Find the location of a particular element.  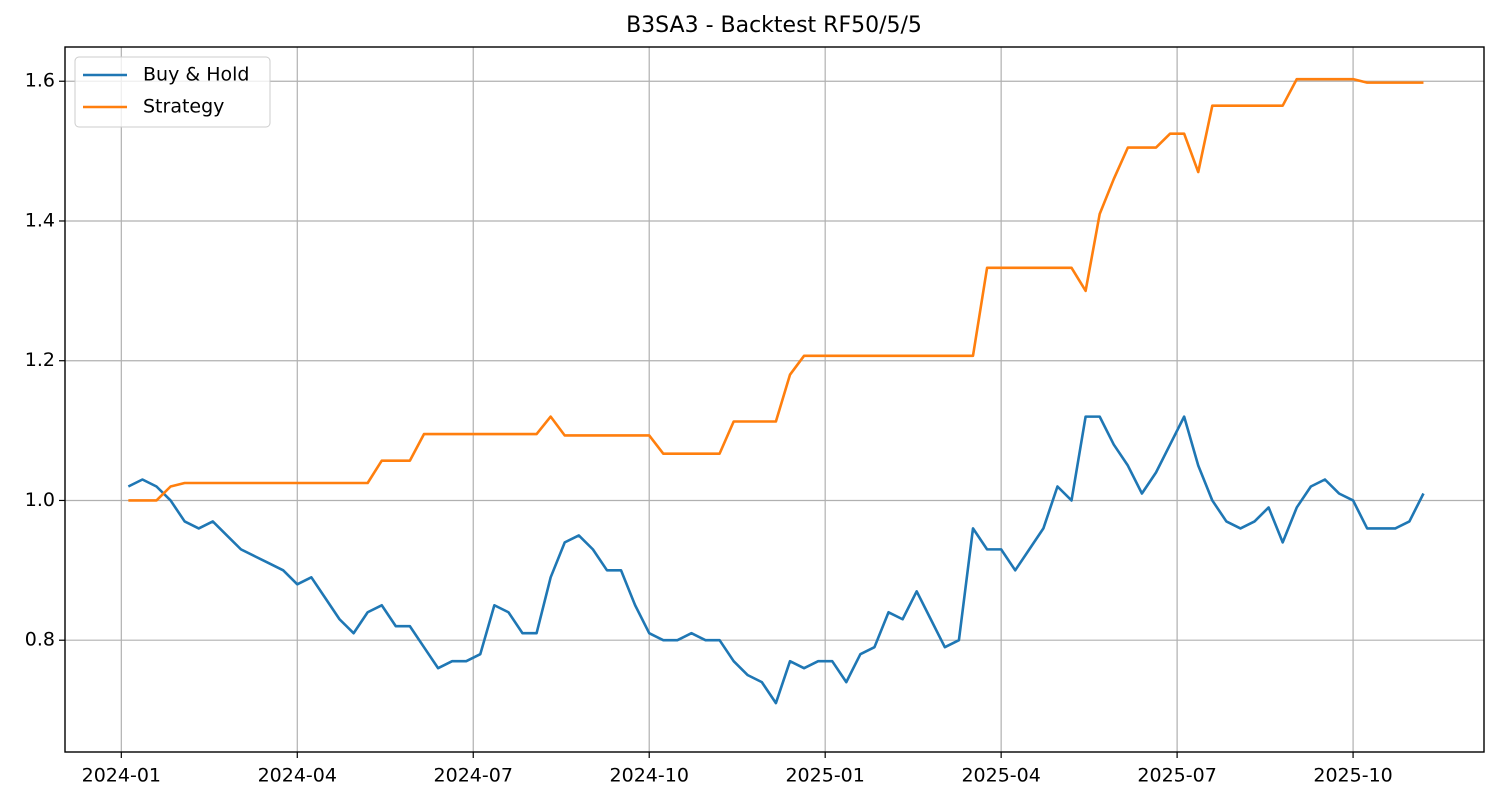

x-tick-label: 2025-04 is located at coordinates (1000, 776).